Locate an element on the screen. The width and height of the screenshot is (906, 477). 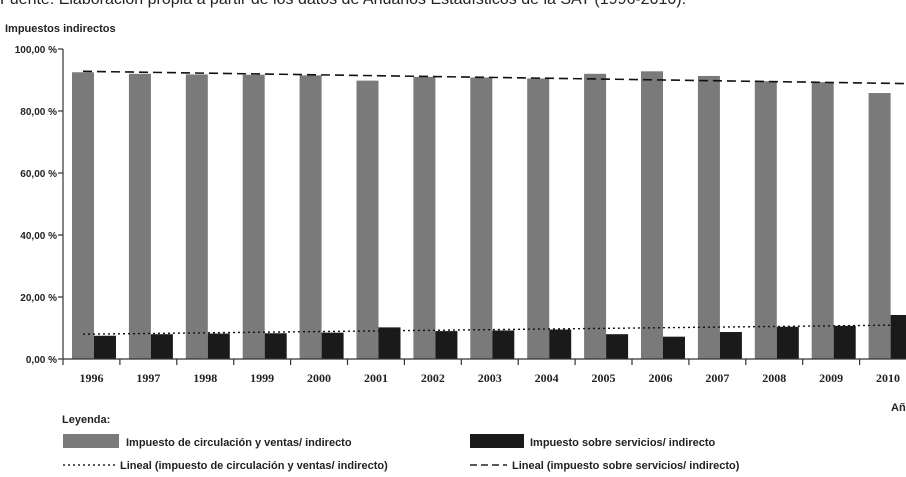
trendline-servicios is located at coordinates (494, 77).